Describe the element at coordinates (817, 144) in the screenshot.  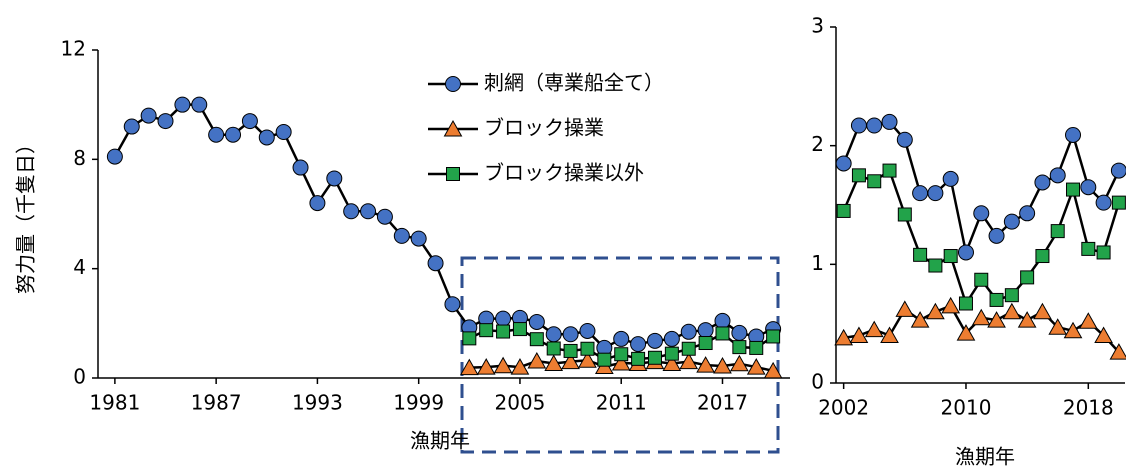
I see `y-tick-label: 2` at that location.